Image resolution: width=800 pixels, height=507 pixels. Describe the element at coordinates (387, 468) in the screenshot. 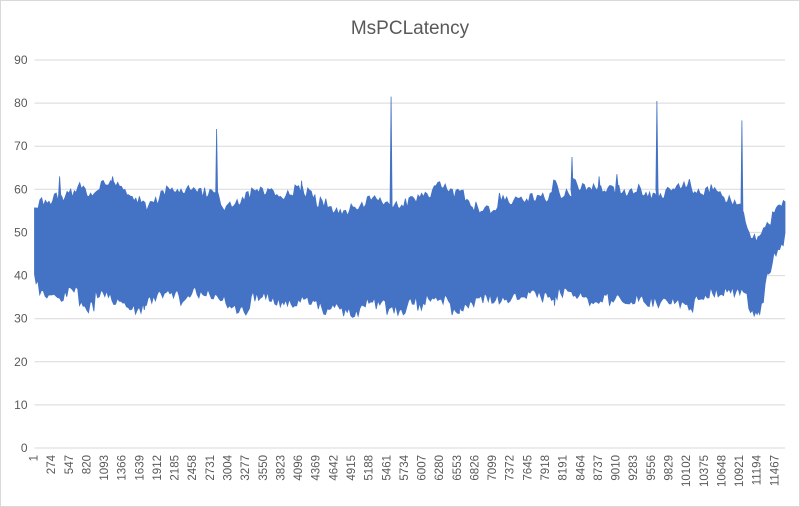

I see `x-tick-label-5461: 5461` at that location.